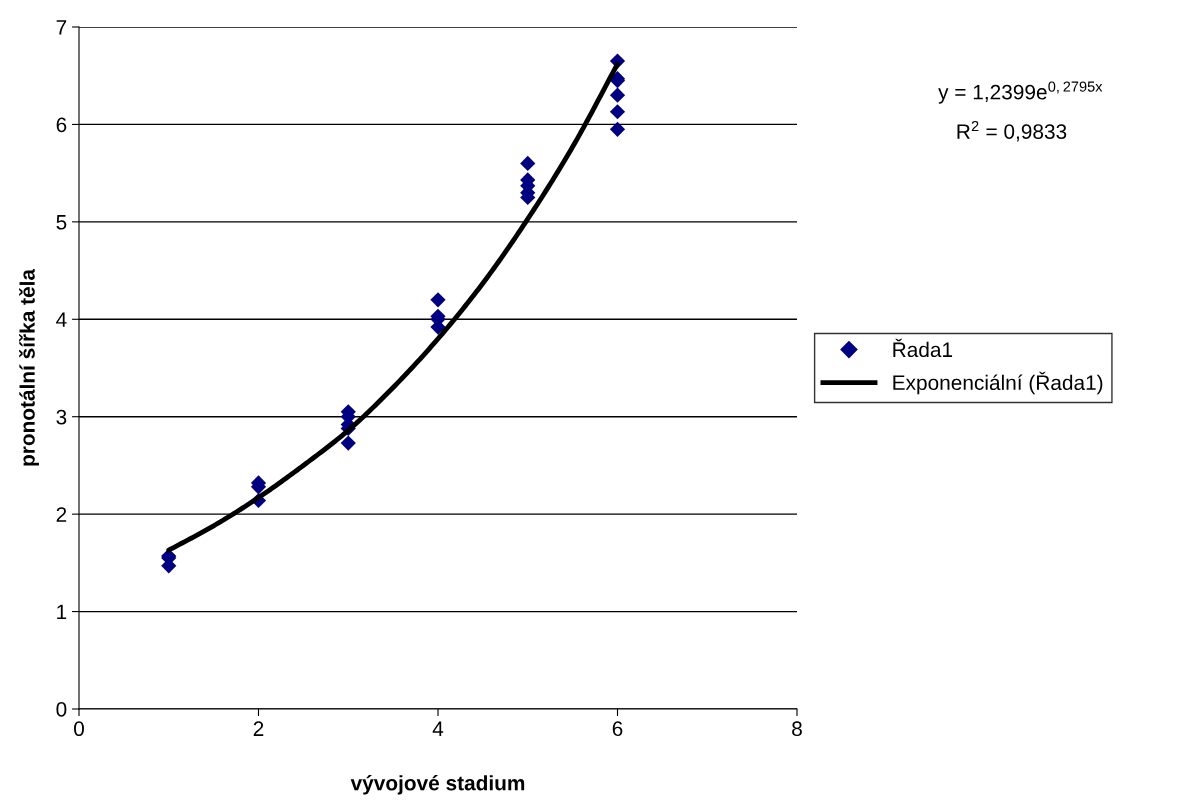 The image size is (1180, 805). I want to click on y-tick-label: 7, so click(61, 27).